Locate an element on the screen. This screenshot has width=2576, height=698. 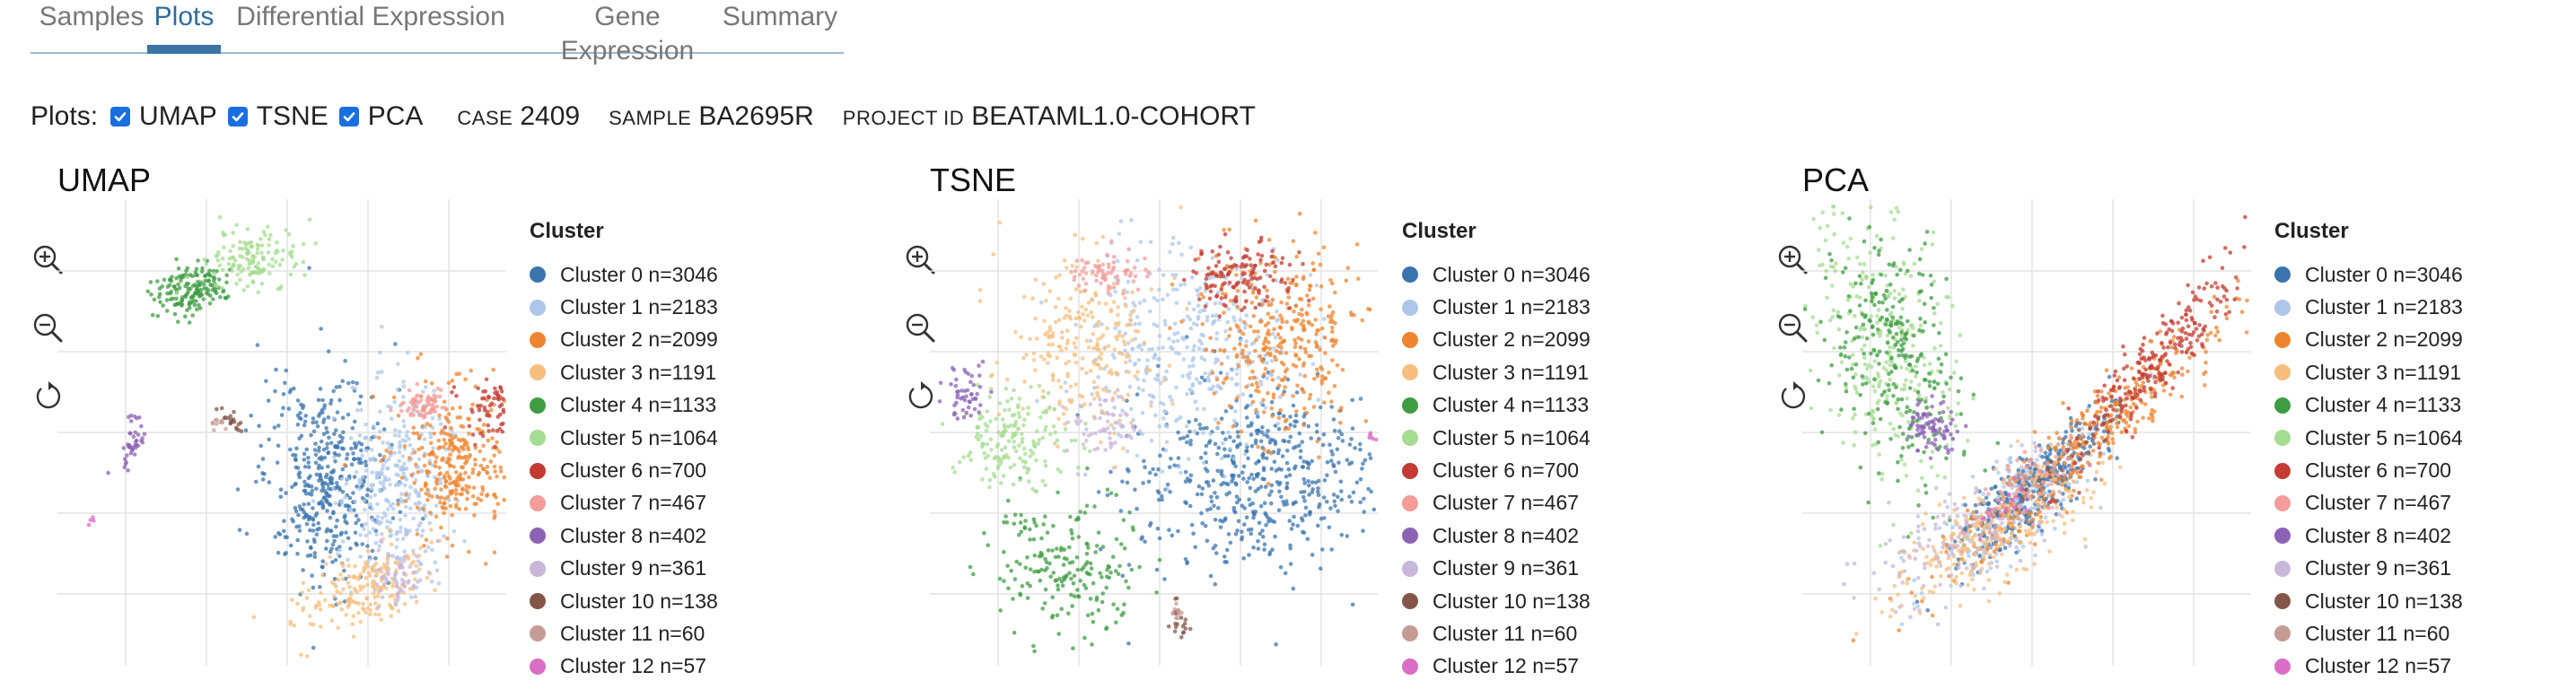
tab-differential-expression: Differential Expression is located at coordinates (370, 16).